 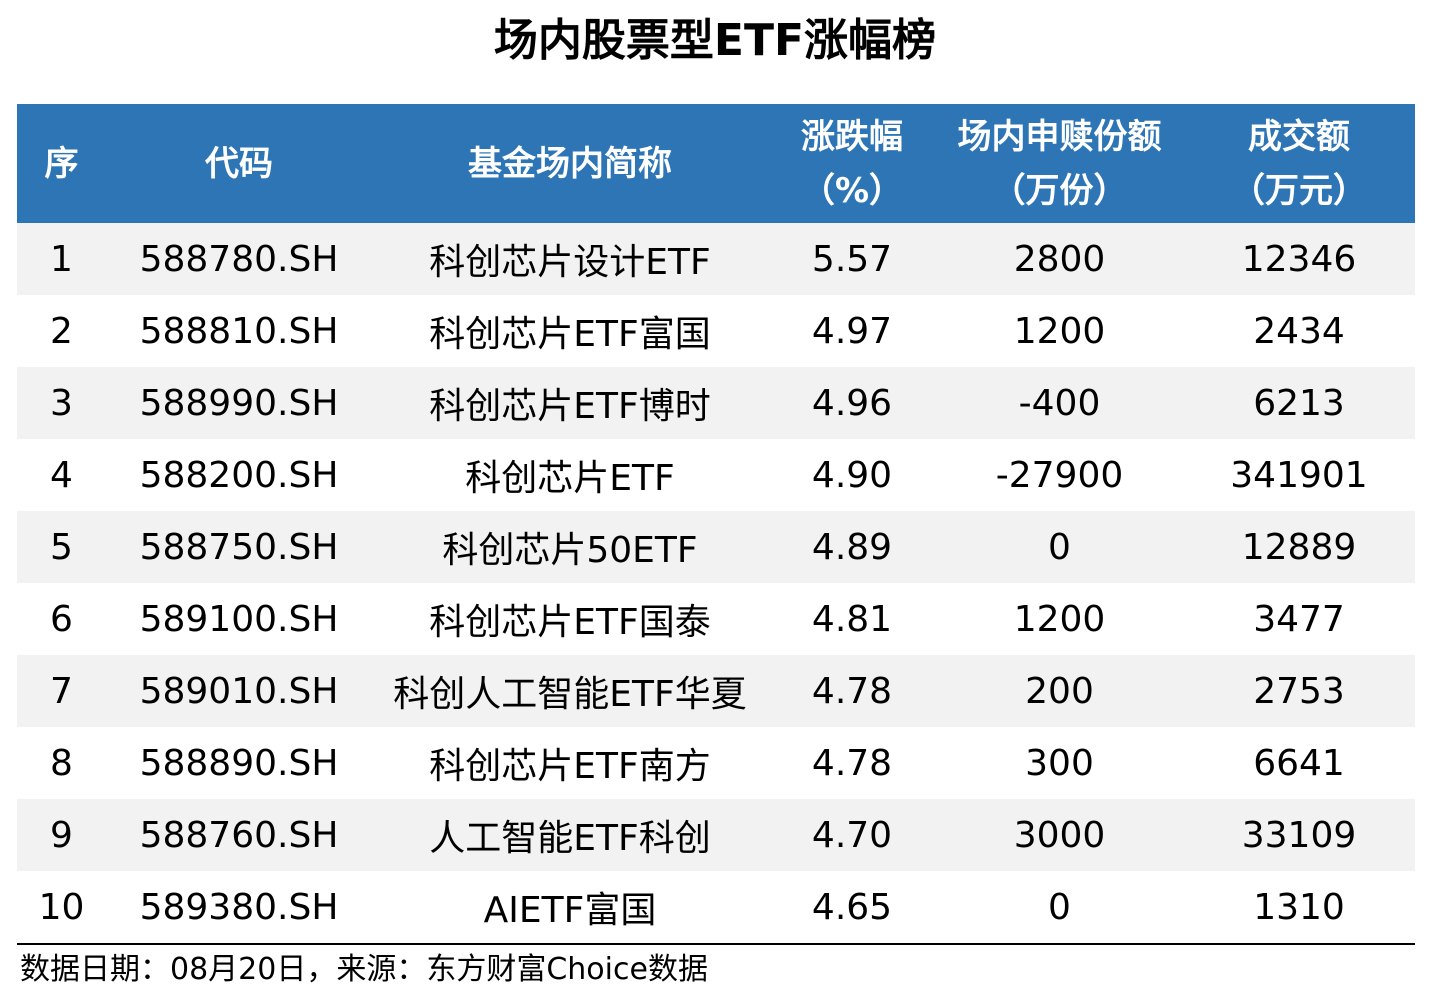 What do you see at coordinates (239, 259) in the screenshot?
I see `cell-code: 588780.SH` at bounding box center [239, 259].